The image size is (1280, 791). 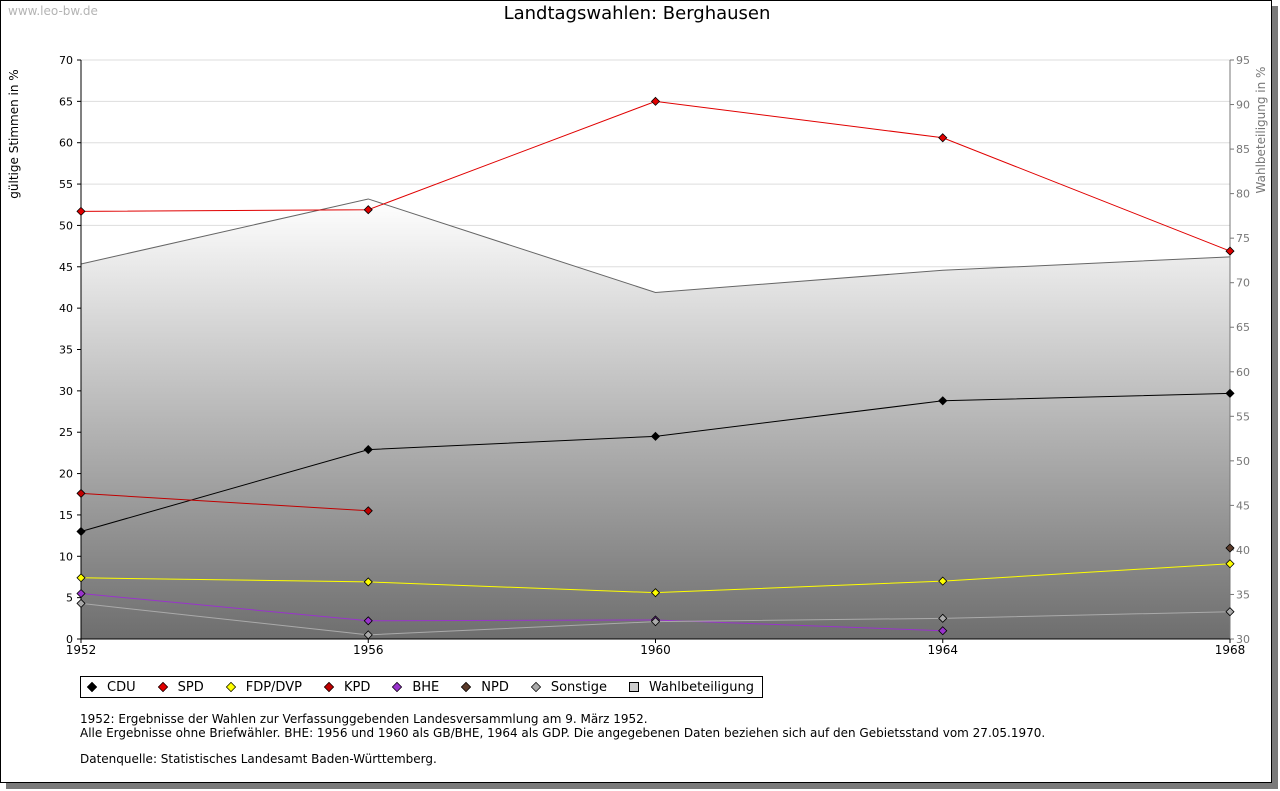 What do you see at coordinates (66, 474) in the screenshot?
I see `y-tick-label-left: 20` at bounding box center [66, 474].